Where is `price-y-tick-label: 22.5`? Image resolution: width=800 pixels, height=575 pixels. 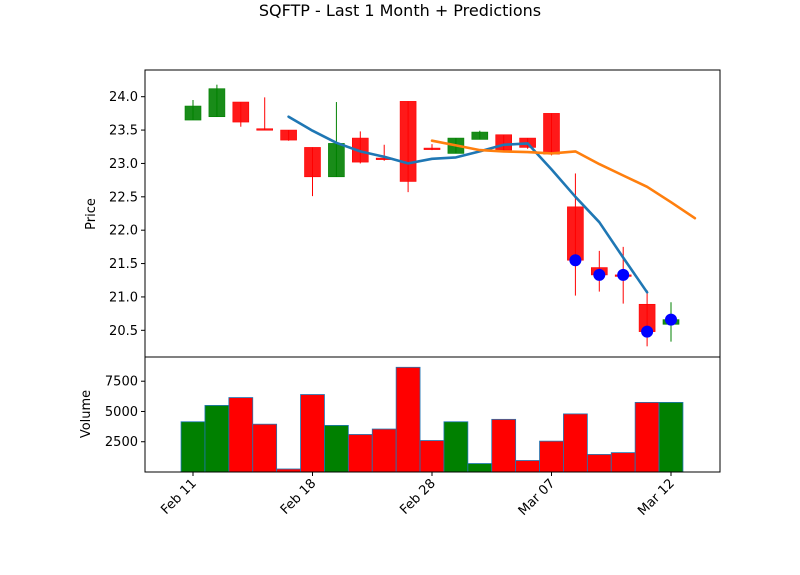 price-y-tick-label: 22.5 is located at coordinates (123, 197).